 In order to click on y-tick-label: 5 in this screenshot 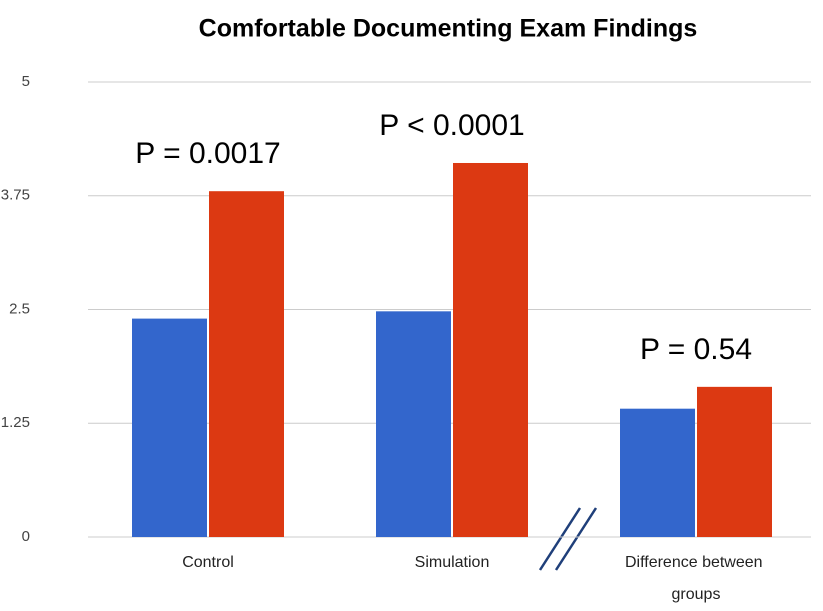, I will do `click(26, 81)`.